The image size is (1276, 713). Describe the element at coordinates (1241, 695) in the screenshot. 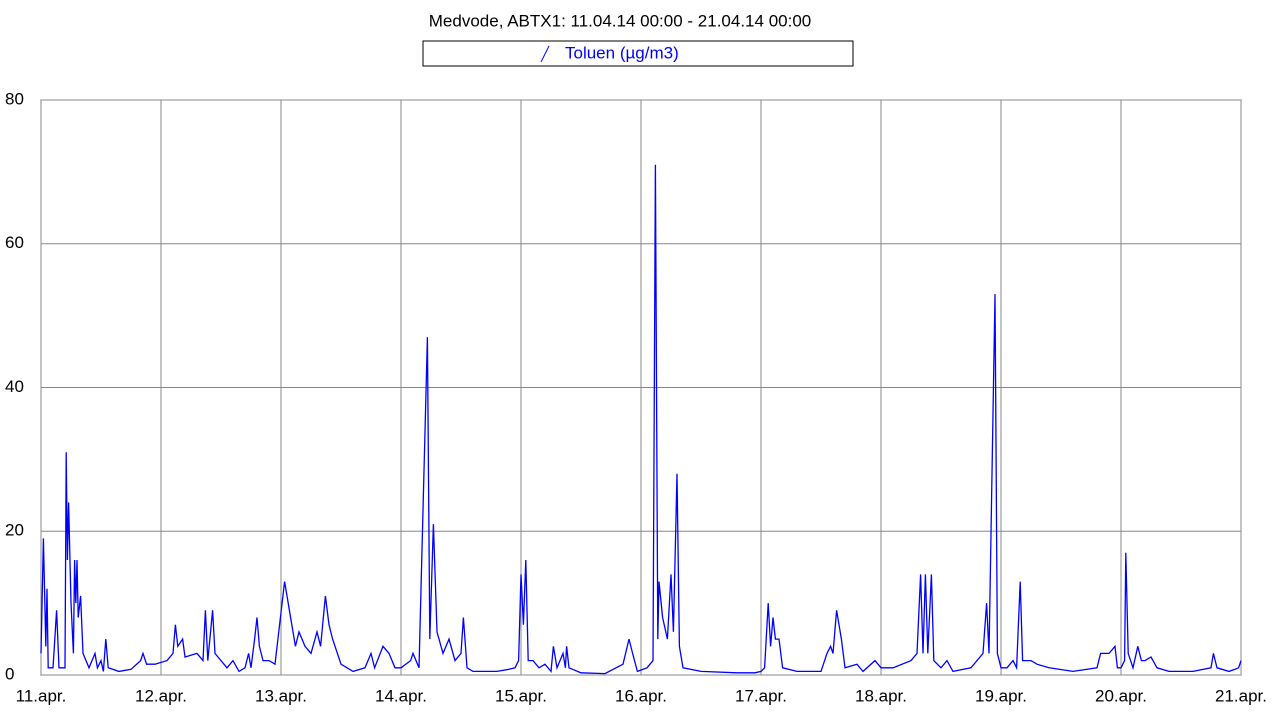

I see `x-tick-label: 21.apr.` at that location.